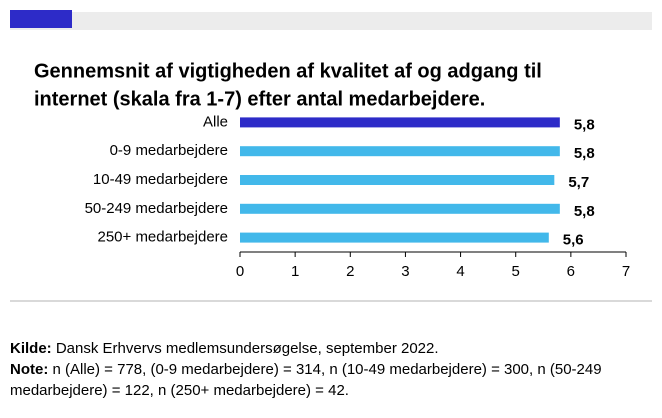 The height and width of the screenshot is (418, 662). I want to click on source-label: Kilde:, so click(31, 348).